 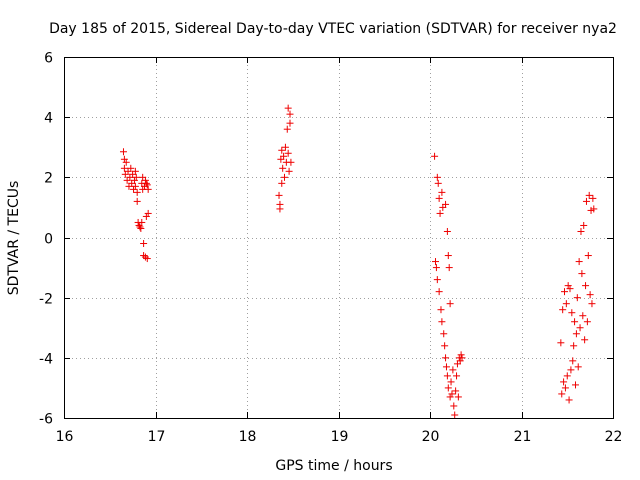 What do you see at coordinates (614, 437) in the screenshot?
I see `x-tick-label: 22` at bounding box center [614, 437].